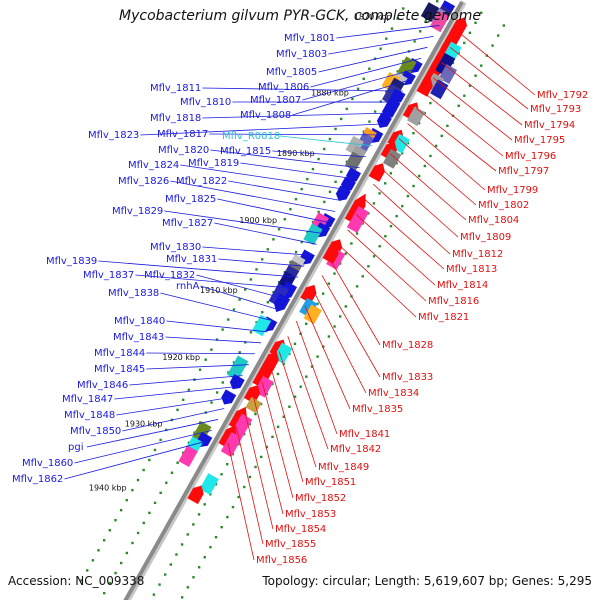  I want to click on gene-label-right: Mflv_1849, so click(343, 467).